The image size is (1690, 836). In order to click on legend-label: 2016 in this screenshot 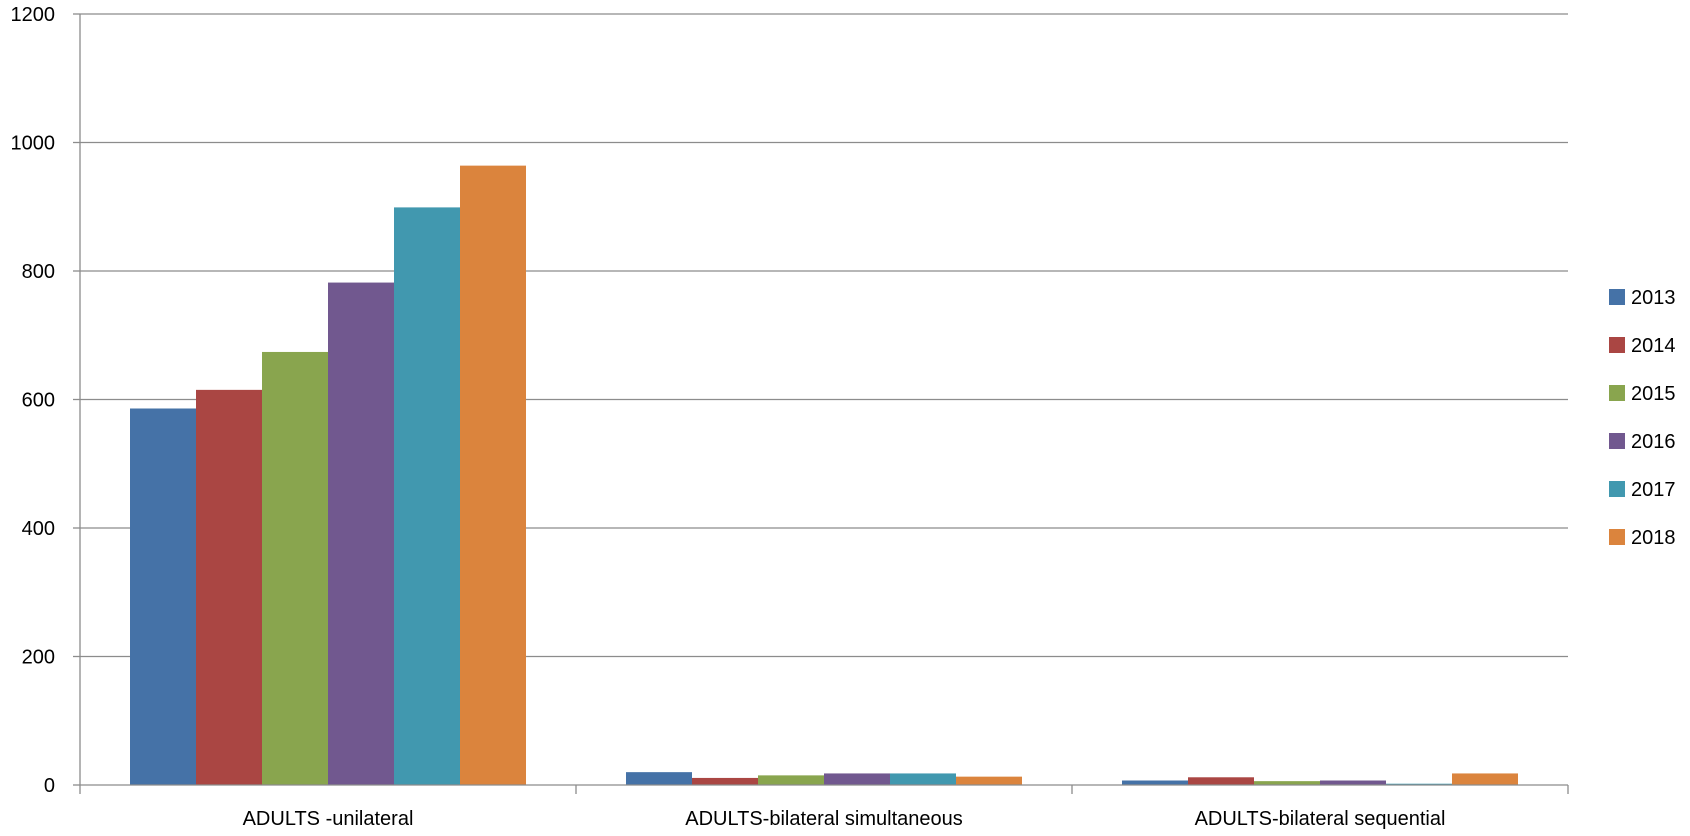, I will do `click(1653, 442)`.